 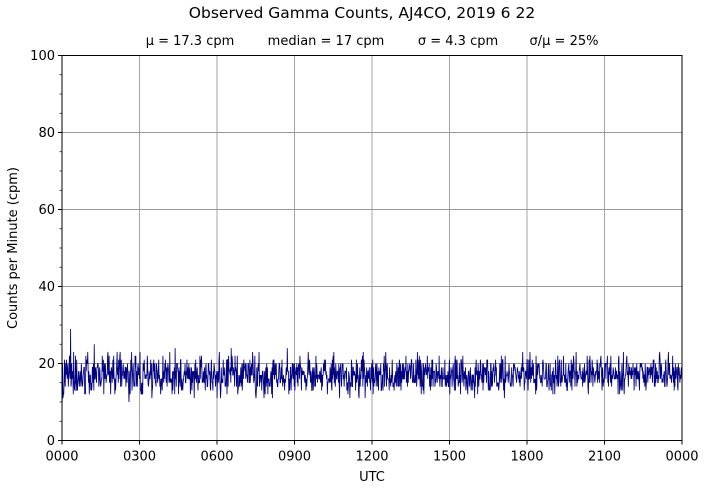 I want to click on gamma-count-series-line, so click(x=372, y=365).